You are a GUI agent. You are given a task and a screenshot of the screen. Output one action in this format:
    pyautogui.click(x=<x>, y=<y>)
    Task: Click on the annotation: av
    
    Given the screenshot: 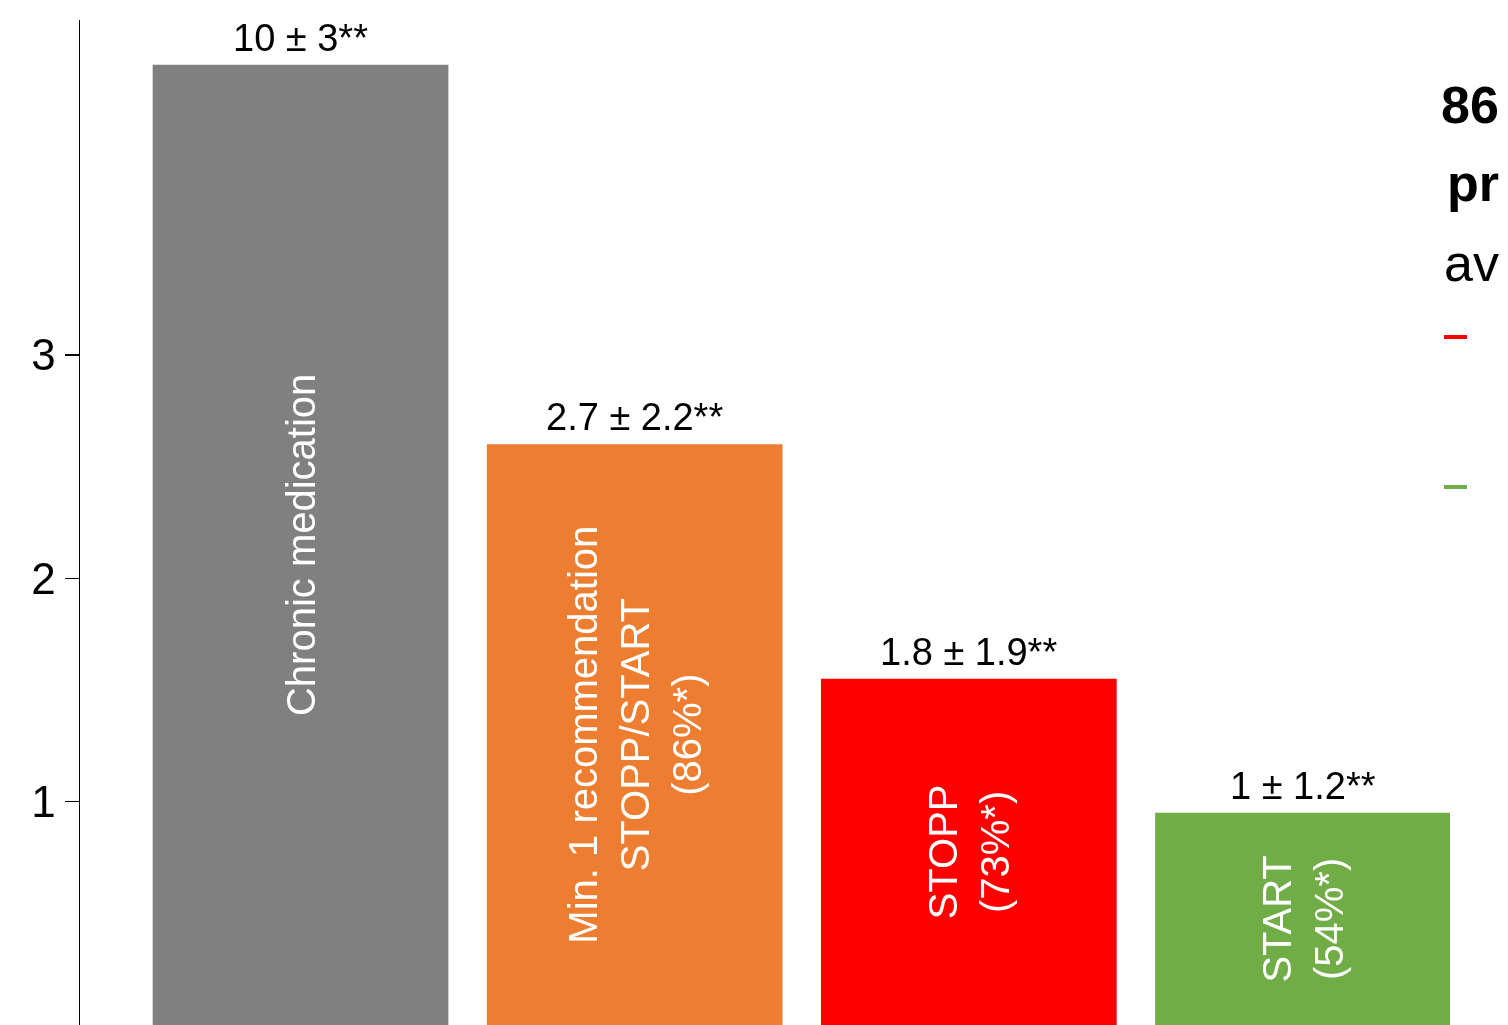 What is the action you would take?
    pyautogui.click(x=1471, y=263)
    